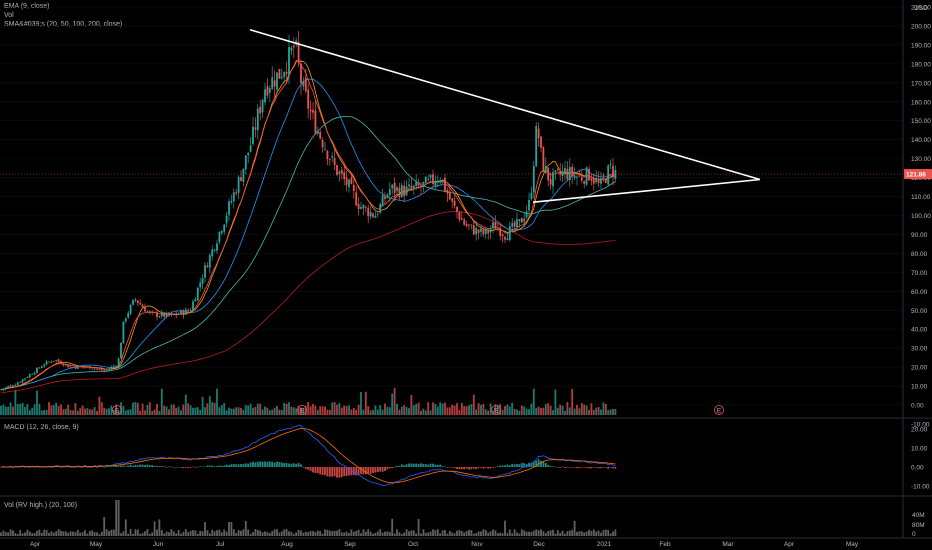 The height and width of the screenshot is (550, 932). What do you see at coordinates (158, 544) in the screenshot?
I see `x-tick-label: Jun` at bounding box center [158, 544].